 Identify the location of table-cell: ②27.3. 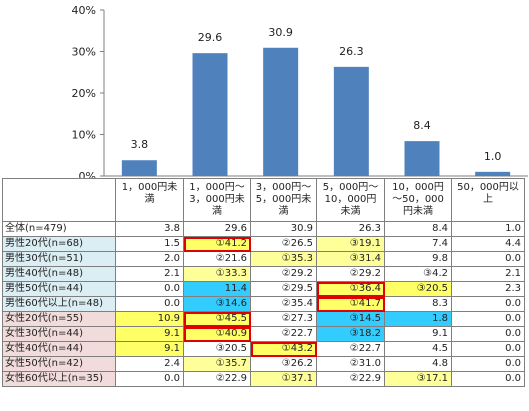
(283, 319).